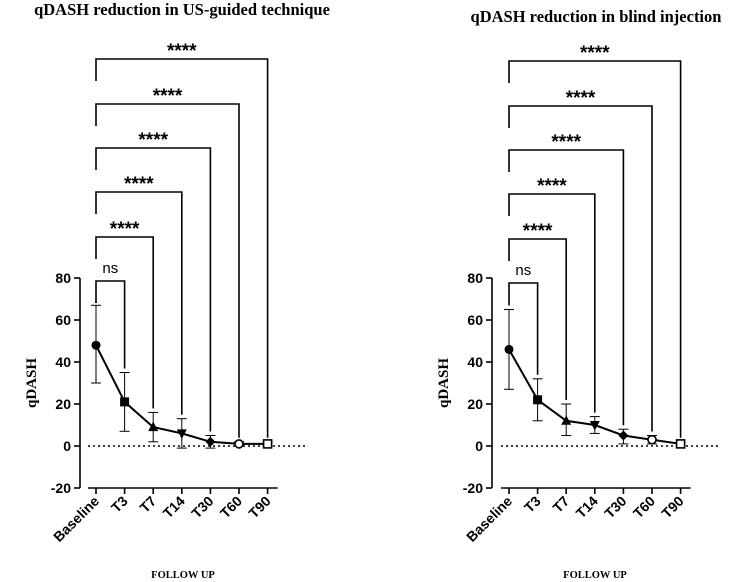 This screenshot has height=582, width=747. What do you see at coordinates (596, 16) in the screenshot?
I see `chart-title: qDASH reduction in blind injection` at bounding box center [596, 16].